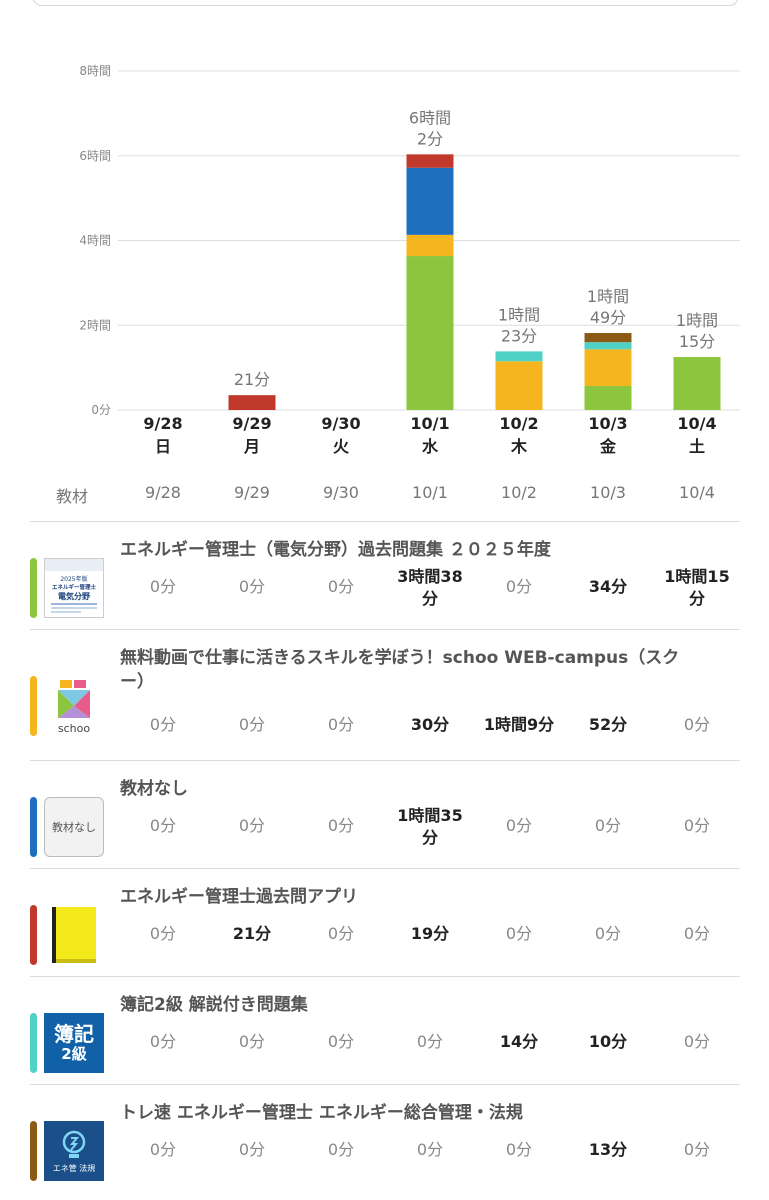  What do you see at coordinates (430, 492) in the screenshot?
I see `header-date: 10/1` at bounding box center [430, 492].